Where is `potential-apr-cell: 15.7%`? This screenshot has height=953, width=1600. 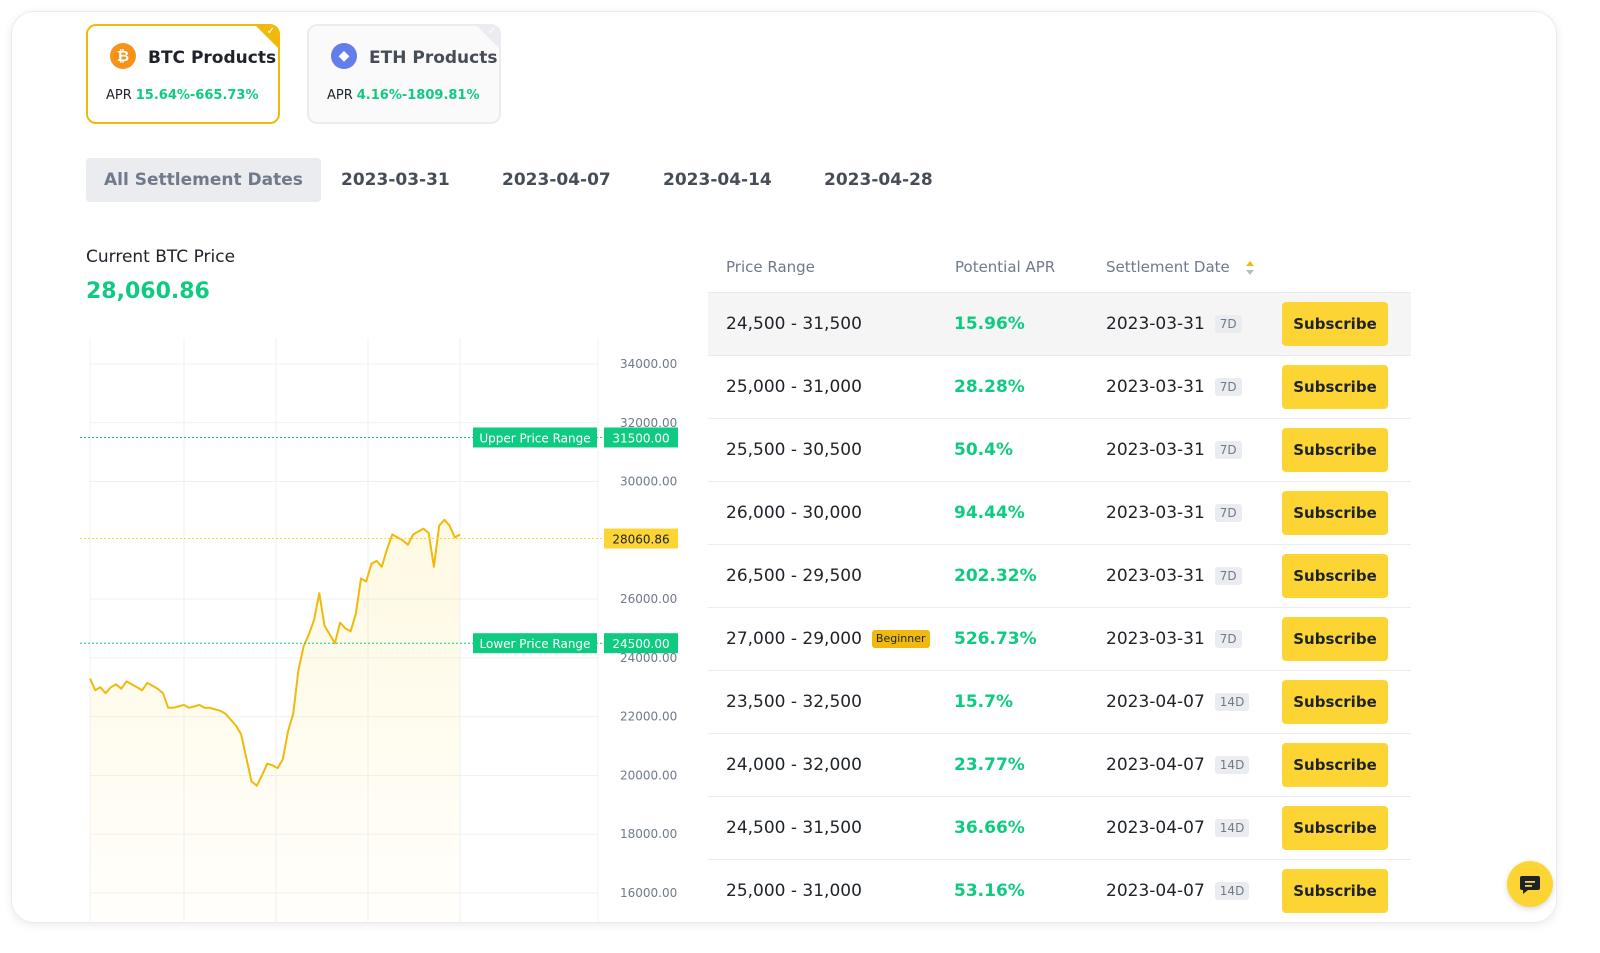 potential-apr-cell: 15.7% is located at coordinates (983, 702).